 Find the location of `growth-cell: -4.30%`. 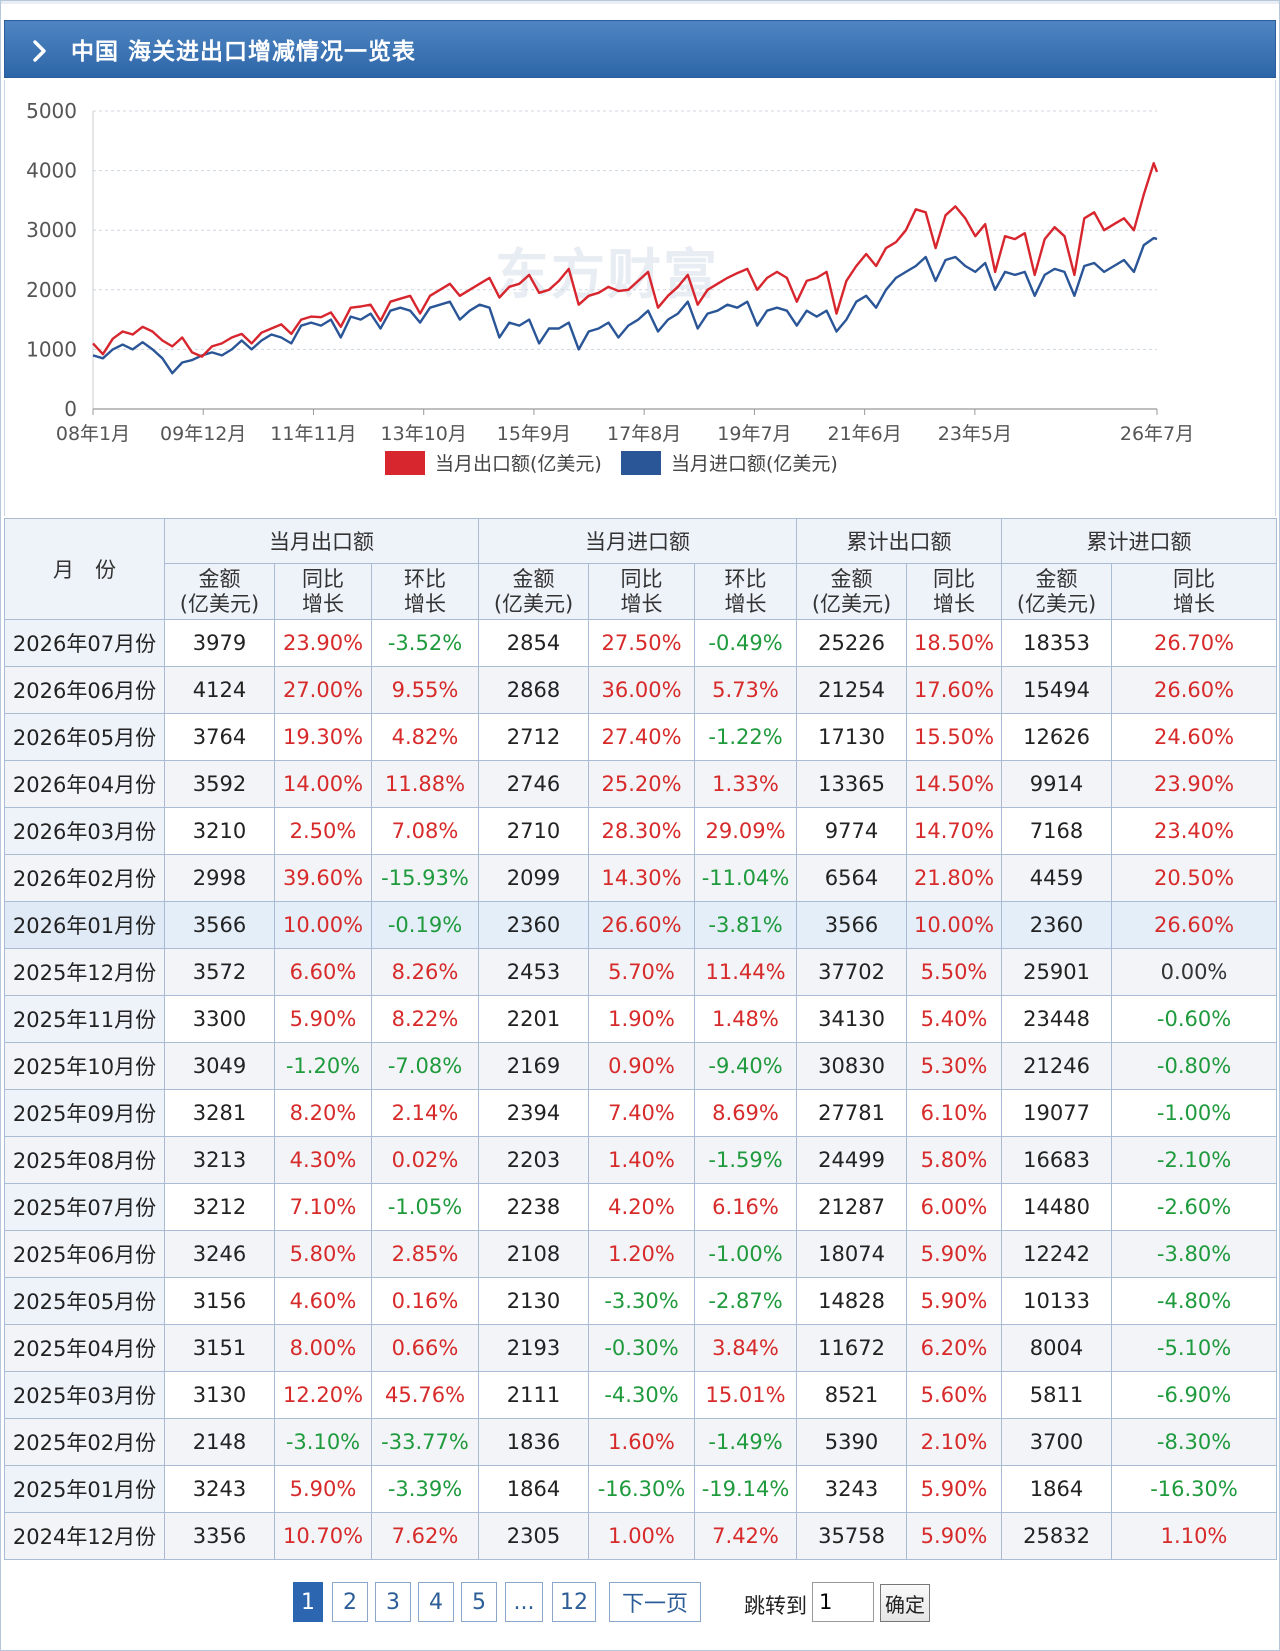

growth-cell: -4.30% is located at coordinates (642, 1395).